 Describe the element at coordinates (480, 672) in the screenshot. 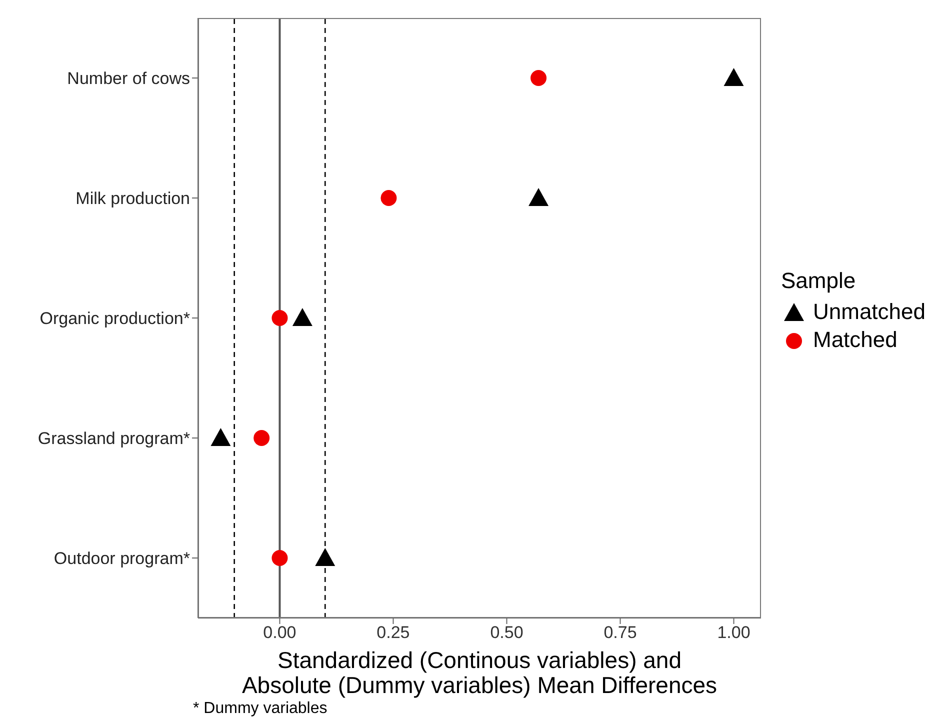

I see `x-axis-title: Standardized (Continous variables) and Absolute (Dummy variables) Mean Differences` at that location.